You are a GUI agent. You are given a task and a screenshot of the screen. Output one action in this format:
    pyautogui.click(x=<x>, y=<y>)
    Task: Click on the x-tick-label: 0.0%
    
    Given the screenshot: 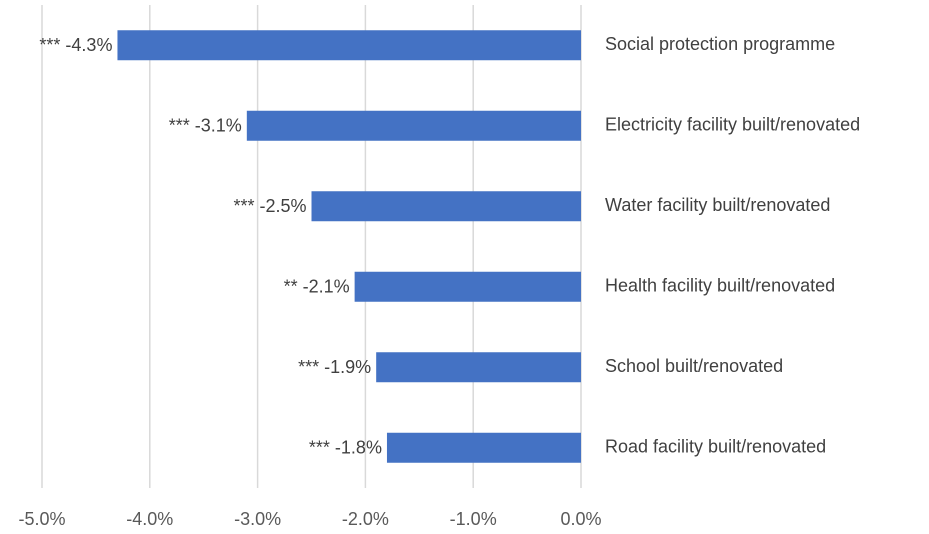 What is the action you would take?
    pyautogui.click(x=580, y=519)
    